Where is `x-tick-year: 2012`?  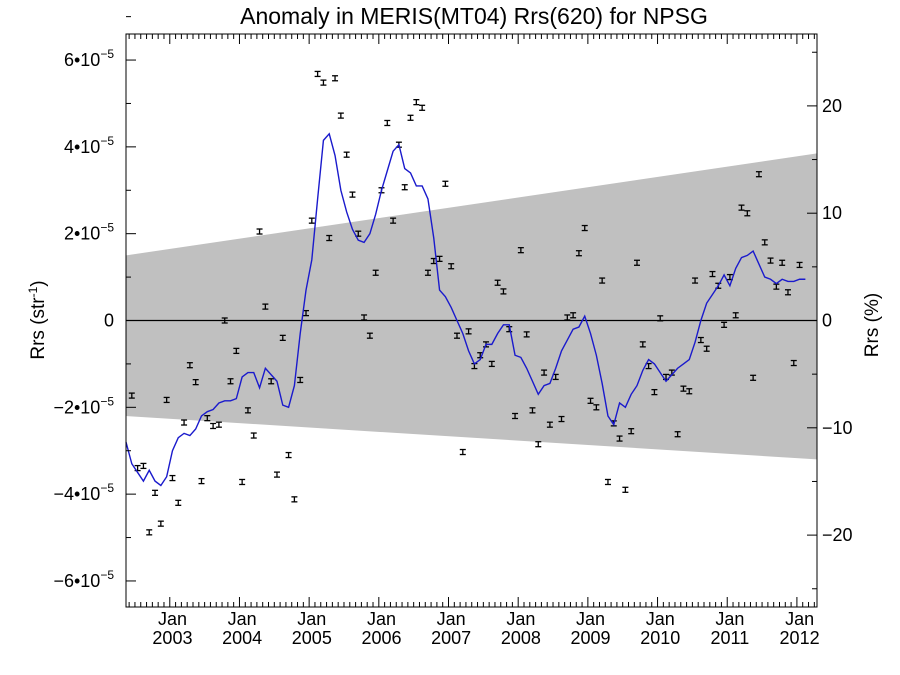 x-tick-year: 2012 is located at coordinates (800, 638).